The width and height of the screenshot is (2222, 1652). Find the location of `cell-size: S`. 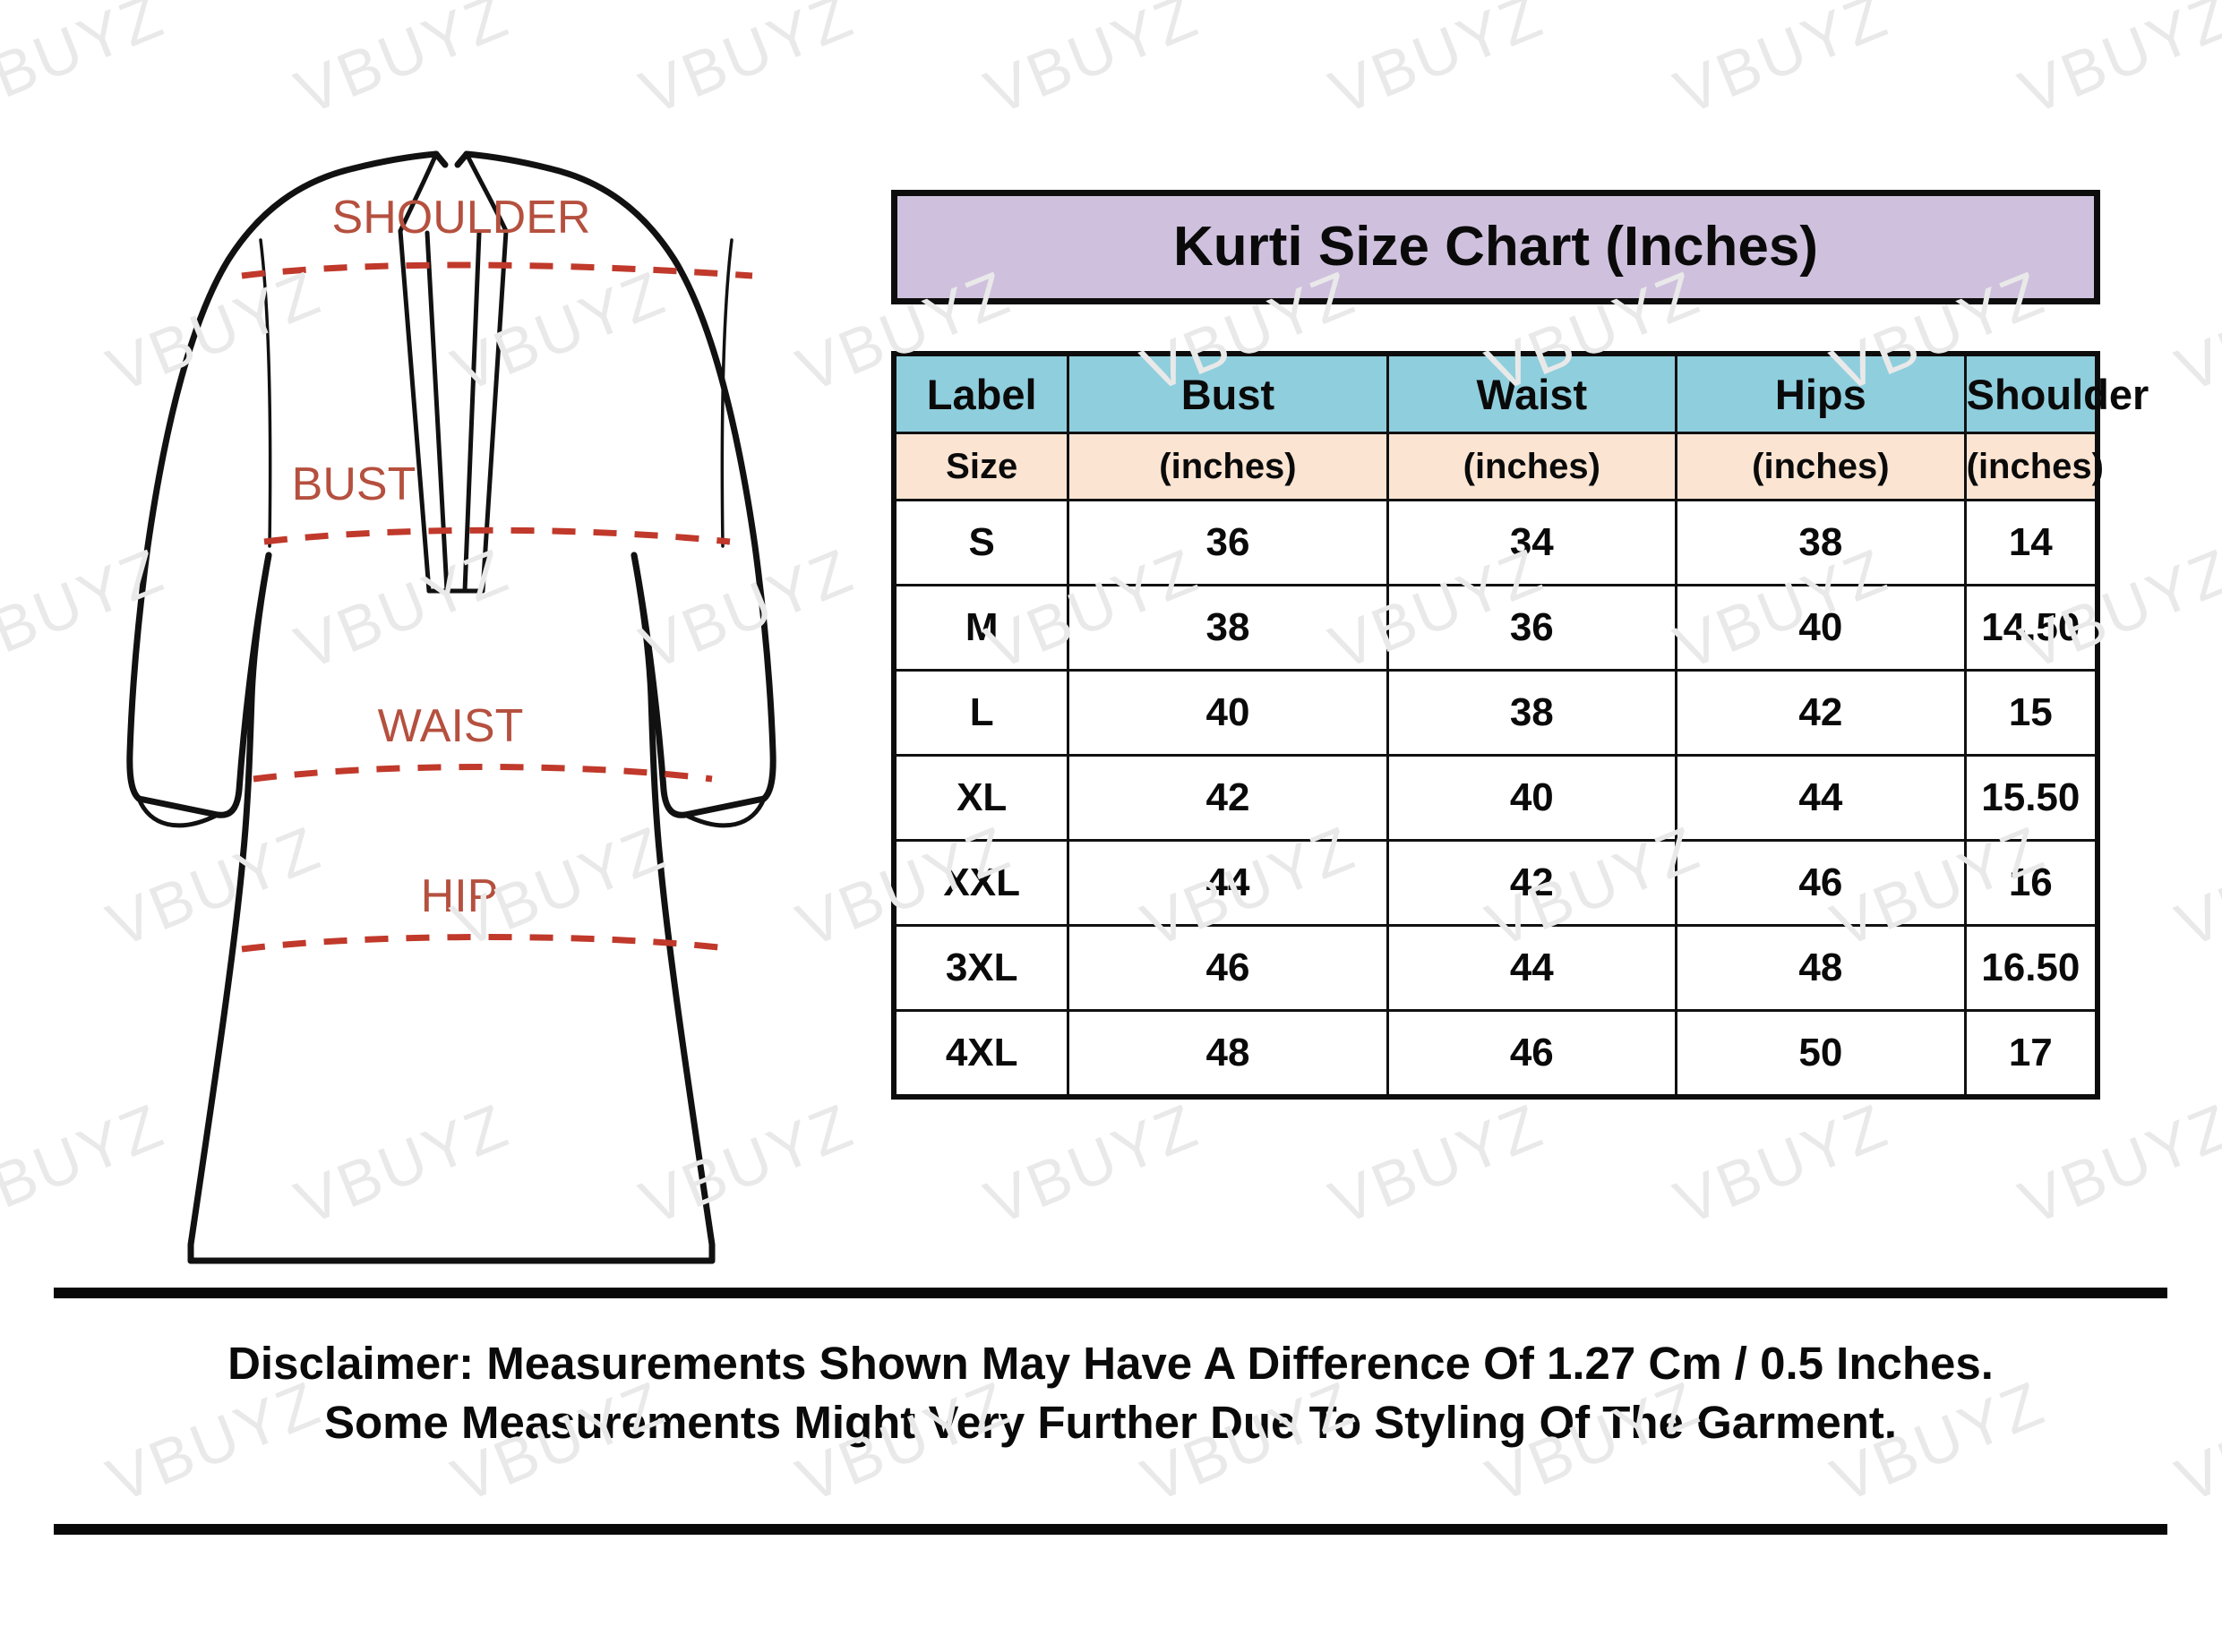

cell-size: S is located at coordinates (981, 542).